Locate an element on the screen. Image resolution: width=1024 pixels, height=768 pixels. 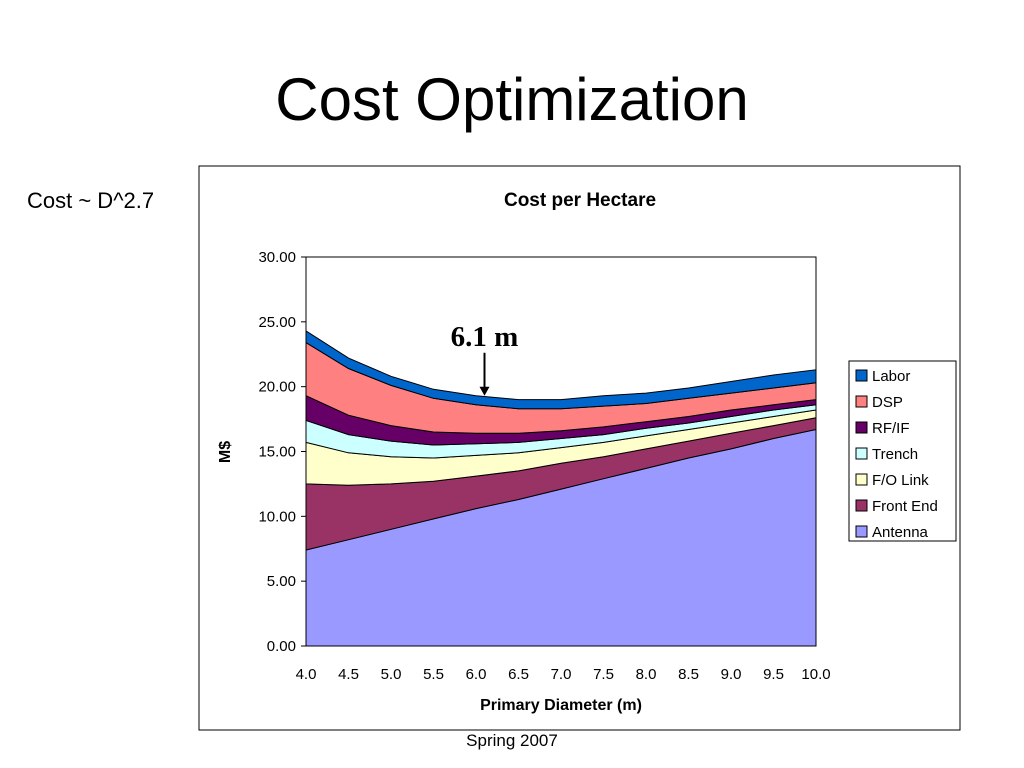
x-tick-label: 9.0 is located at coordinates (731, 674).